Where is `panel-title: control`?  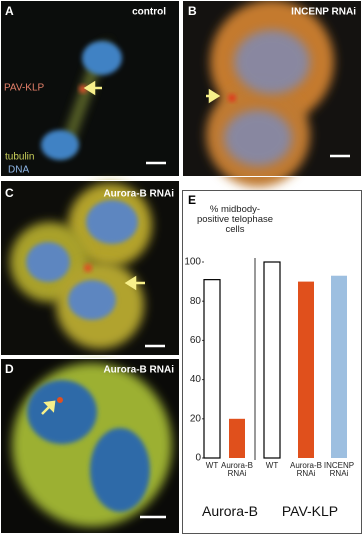 panel-title: control is located at coordinates (149, 12).